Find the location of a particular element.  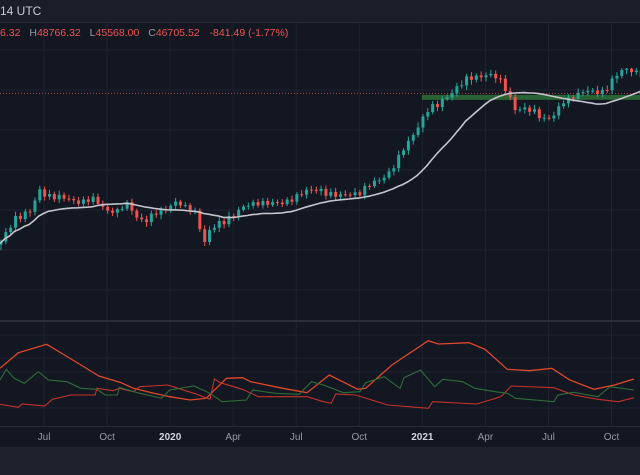

x-tick-label: 2020 is located at coordinates (170, 437).